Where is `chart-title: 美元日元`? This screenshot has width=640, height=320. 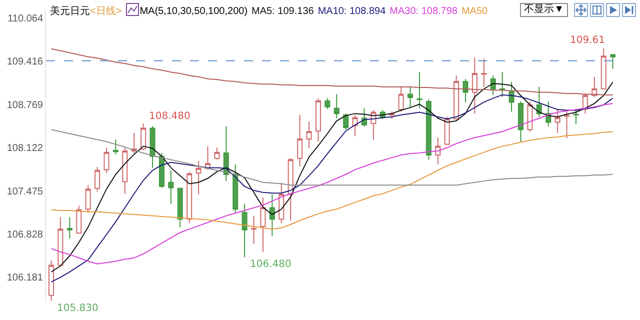 chart-title: 美元日元 is located at coordinates (70, 11).